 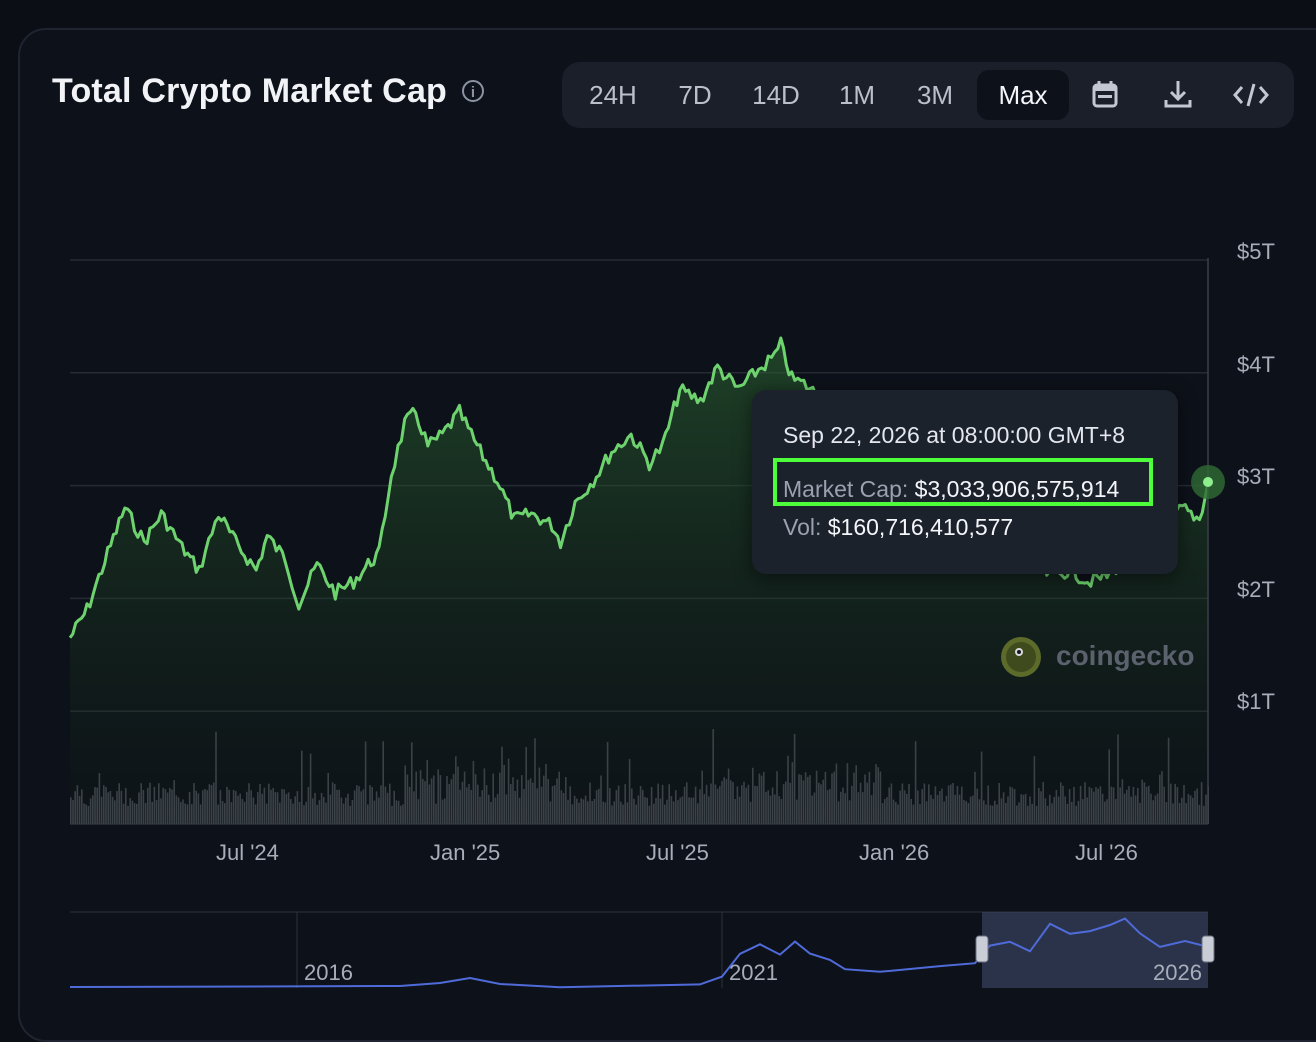 I want to click on tooltip-market-cap-label: Market Cap:, so click(x=846, y=489).